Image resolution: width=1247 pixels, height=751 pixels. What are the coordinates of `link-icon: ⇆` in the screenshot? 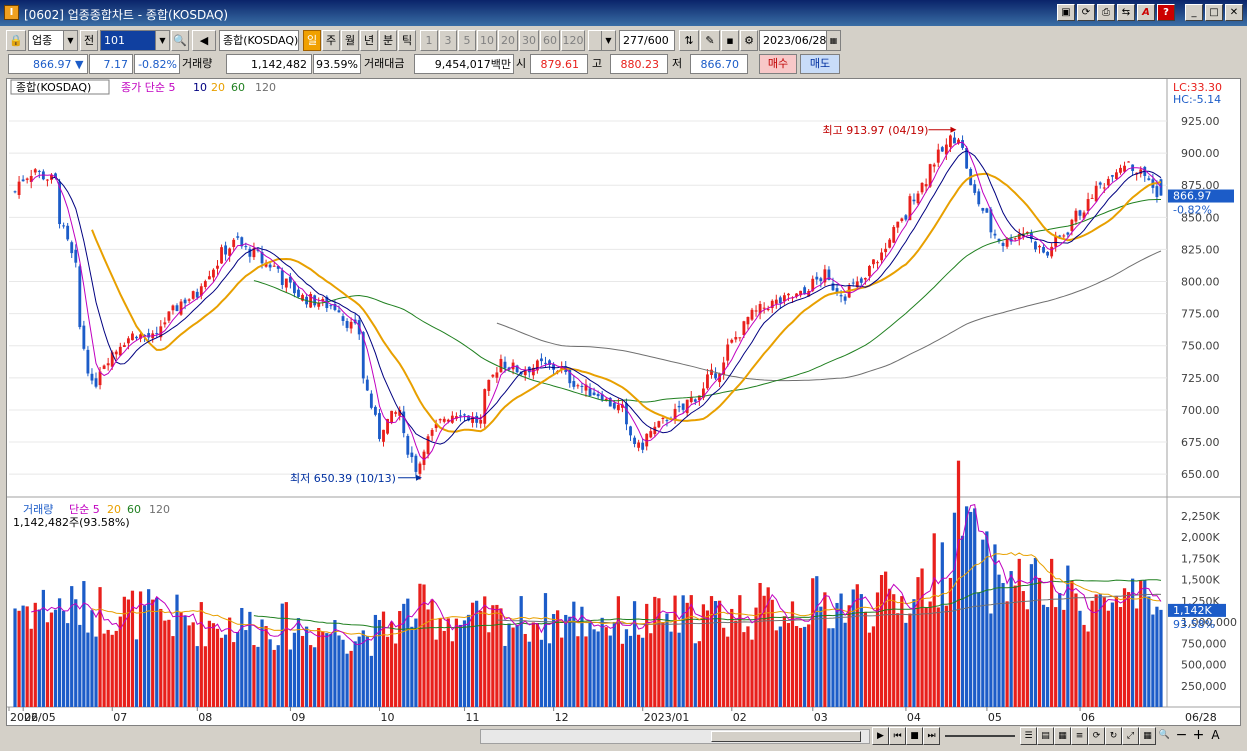 It's located at (1126, 12).